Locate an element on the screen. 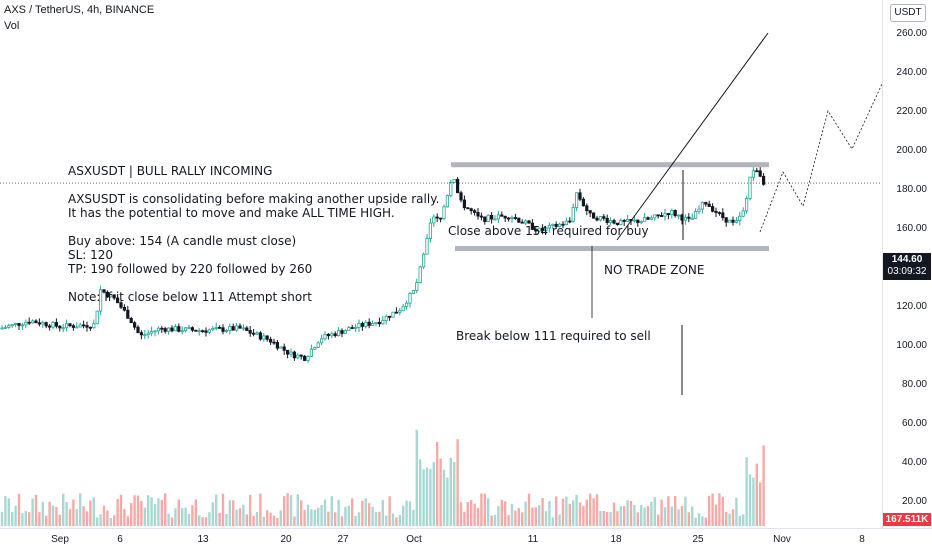 The image size is (932, 551). time-scale: Sep 6 13 20 27 Oct 11 18 25 Nov 8 is located at coordinates (466, 539).